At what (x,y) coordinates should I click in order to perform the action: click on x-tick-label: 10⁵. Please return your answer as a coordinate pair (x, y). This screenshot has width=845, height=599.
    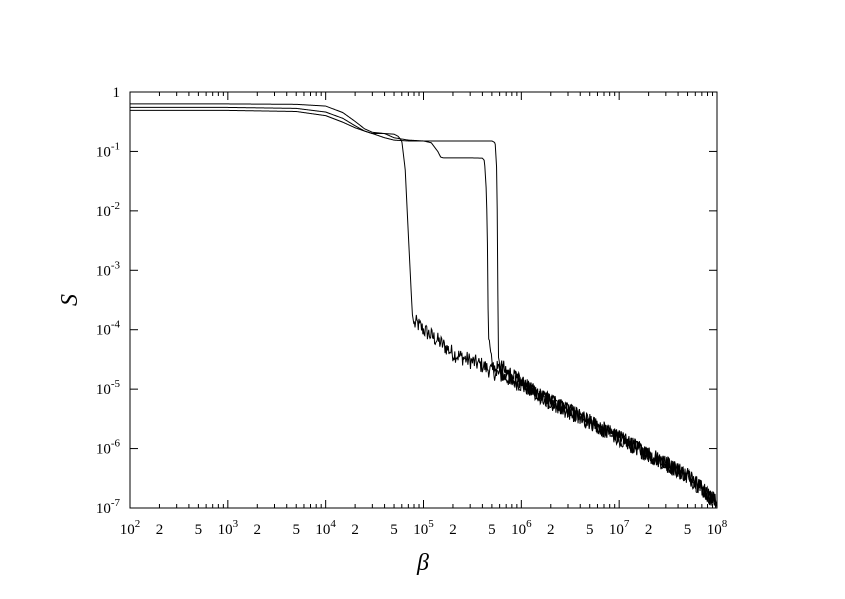
    Looking at the image, I should click on (423, 528).